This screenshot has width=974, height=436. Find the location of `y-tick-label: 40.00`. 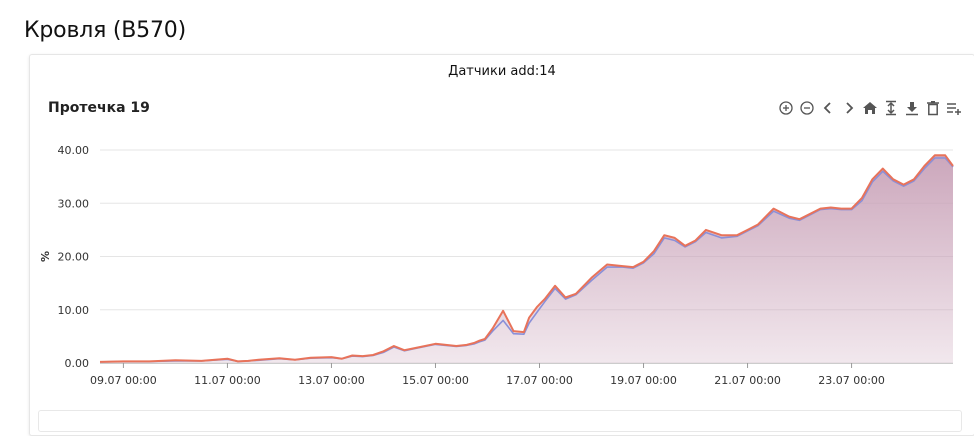

y-tick-label: 40.00 is located at coordinates (74, 150).